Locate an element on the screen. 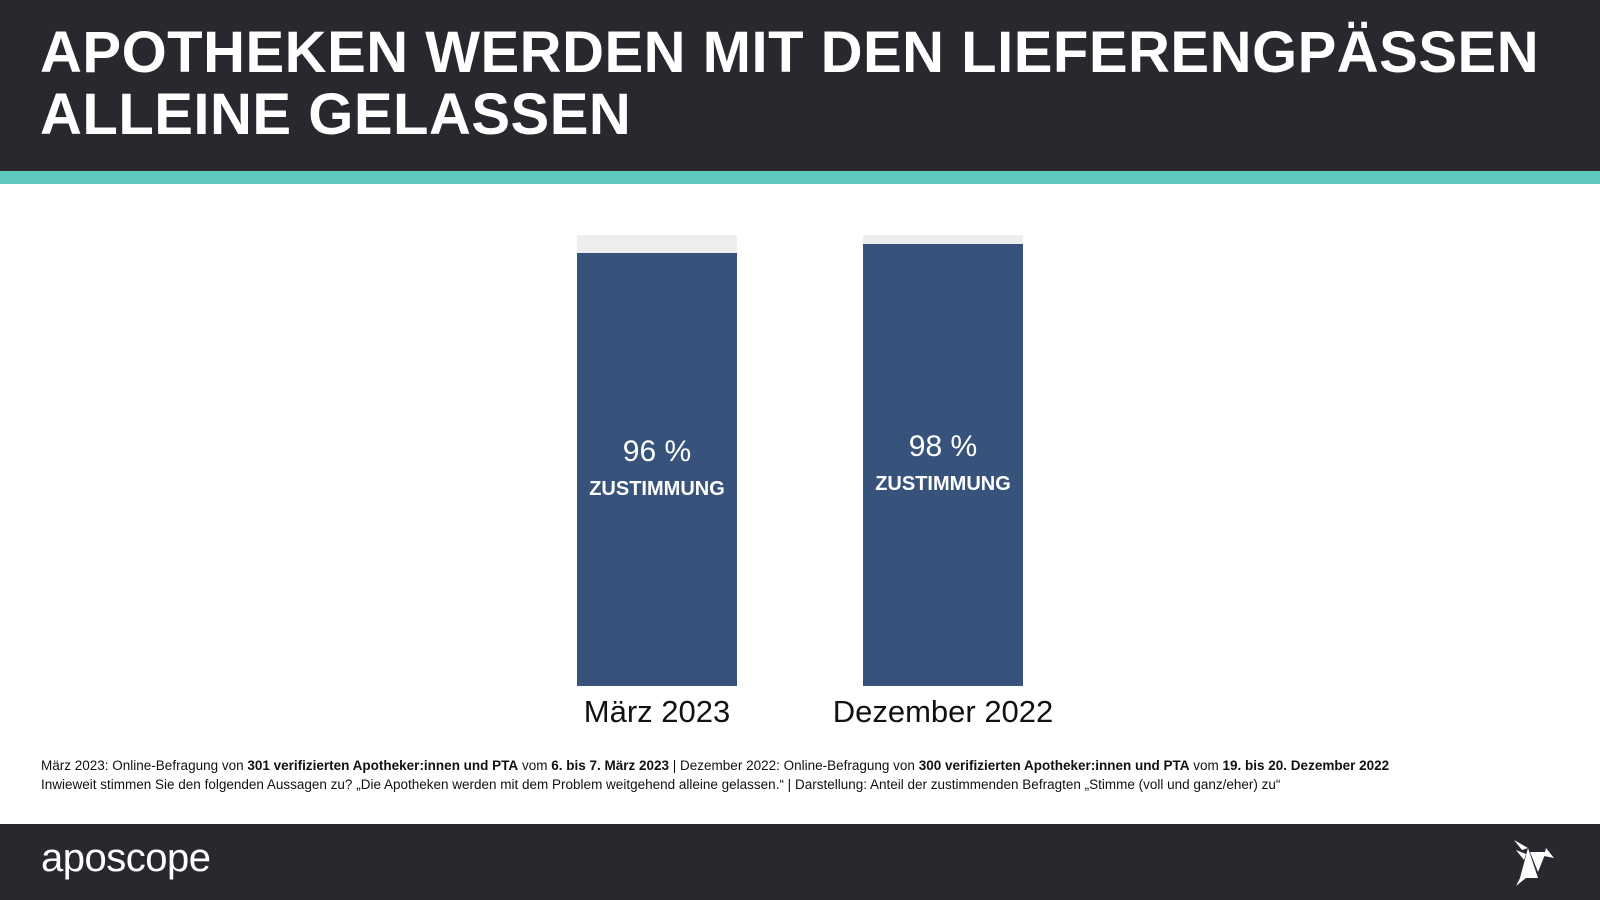  data-label: 96 % is located at coordinates (657, 451).